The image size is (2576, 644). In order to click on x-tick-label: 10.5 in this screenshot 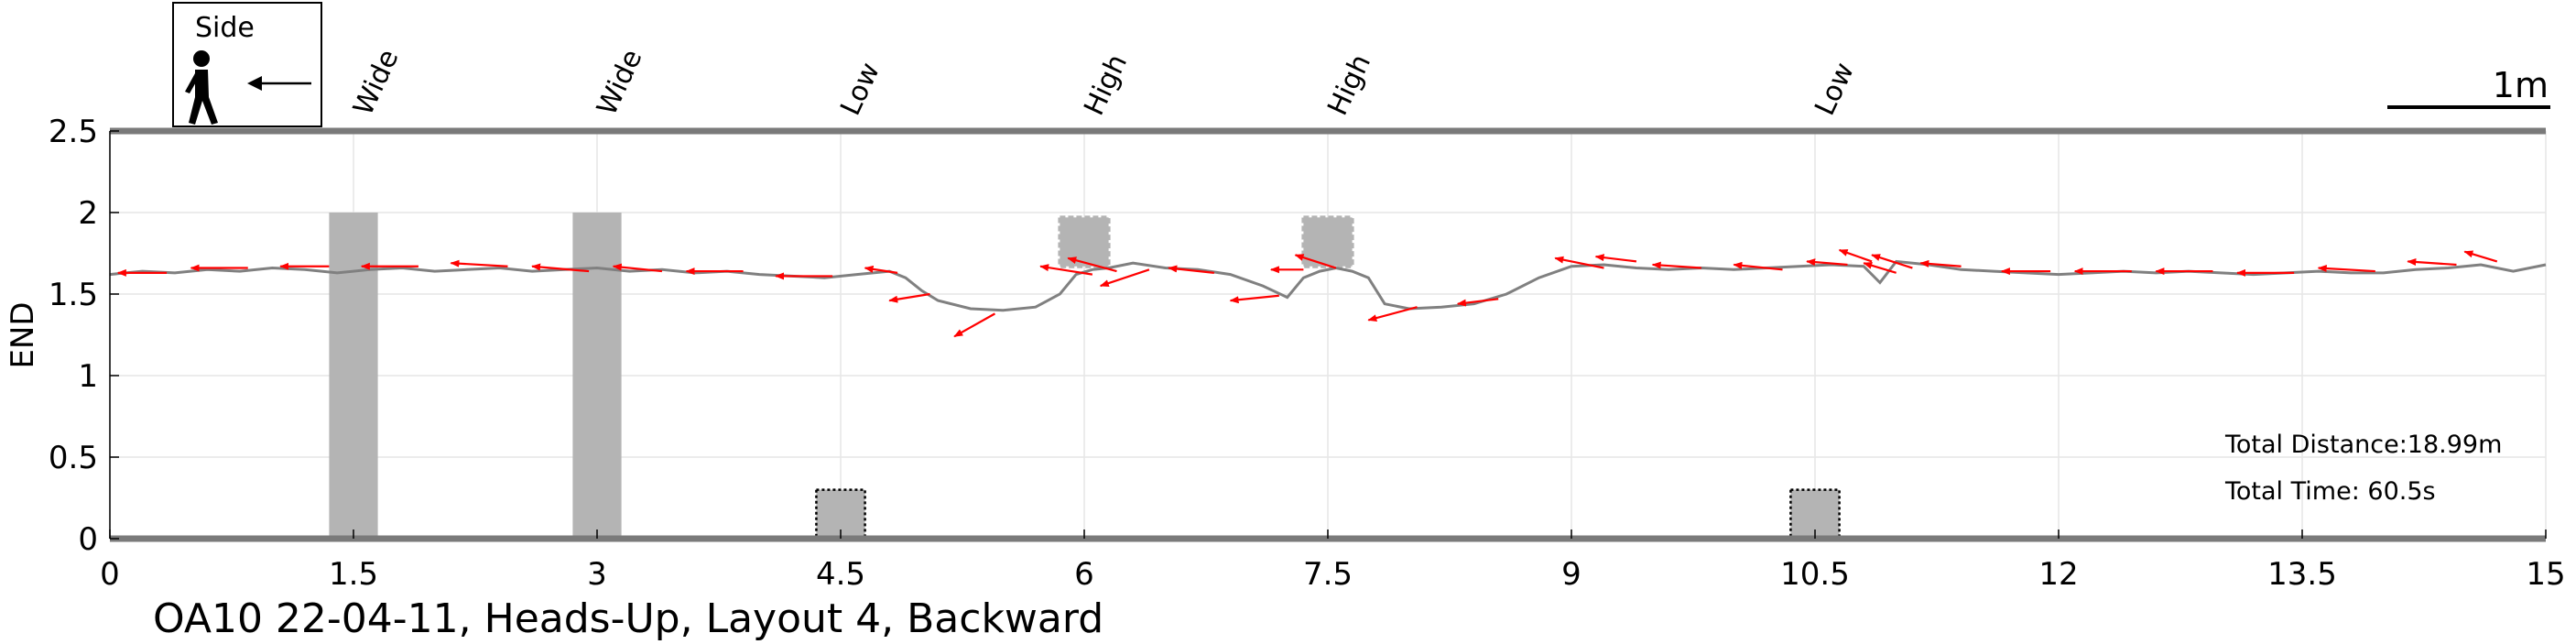, I will do `click(1815, 574)`.